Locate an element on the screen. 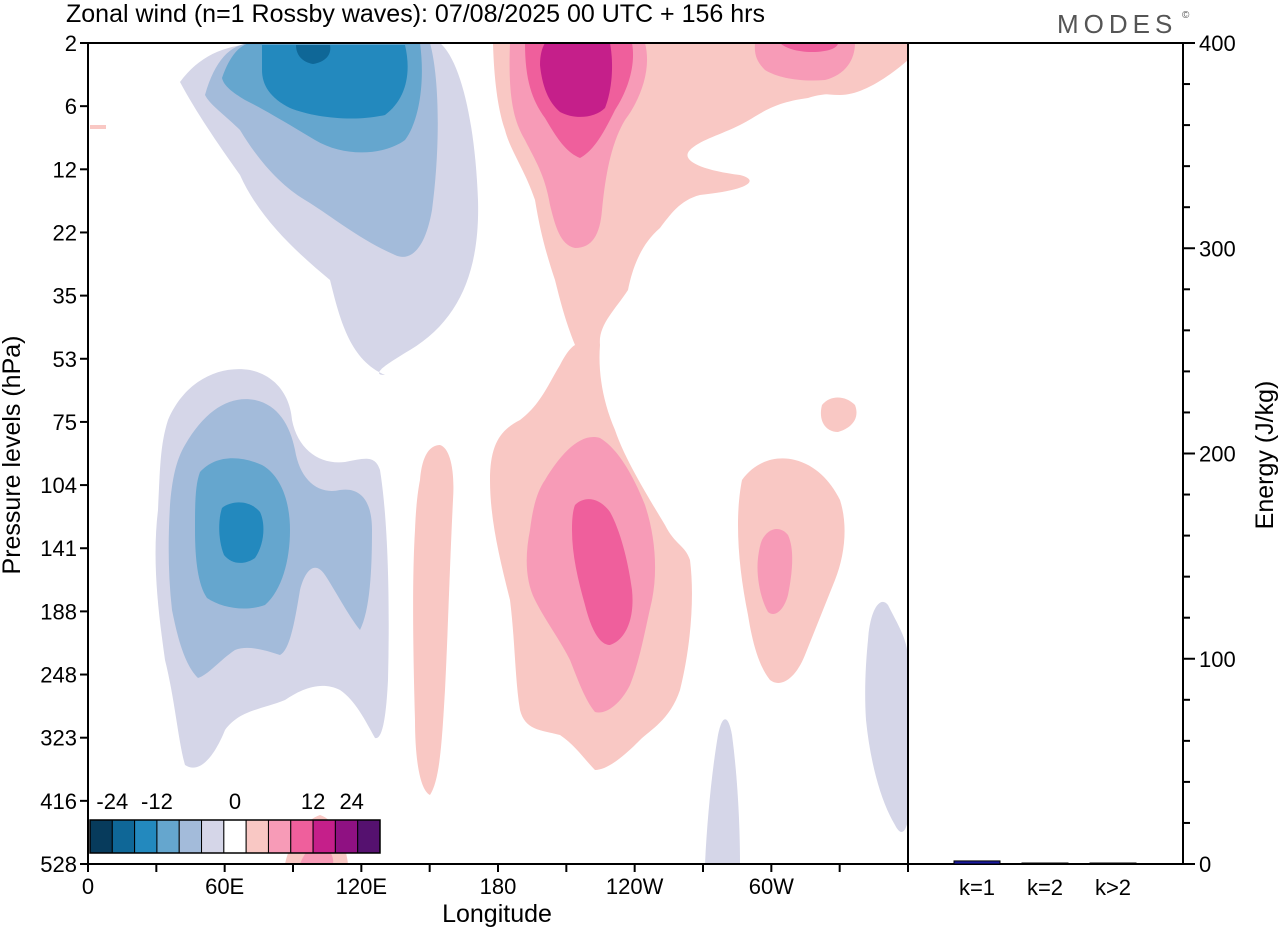  y-tick-label: 12 is located at coordinates (65, 169).